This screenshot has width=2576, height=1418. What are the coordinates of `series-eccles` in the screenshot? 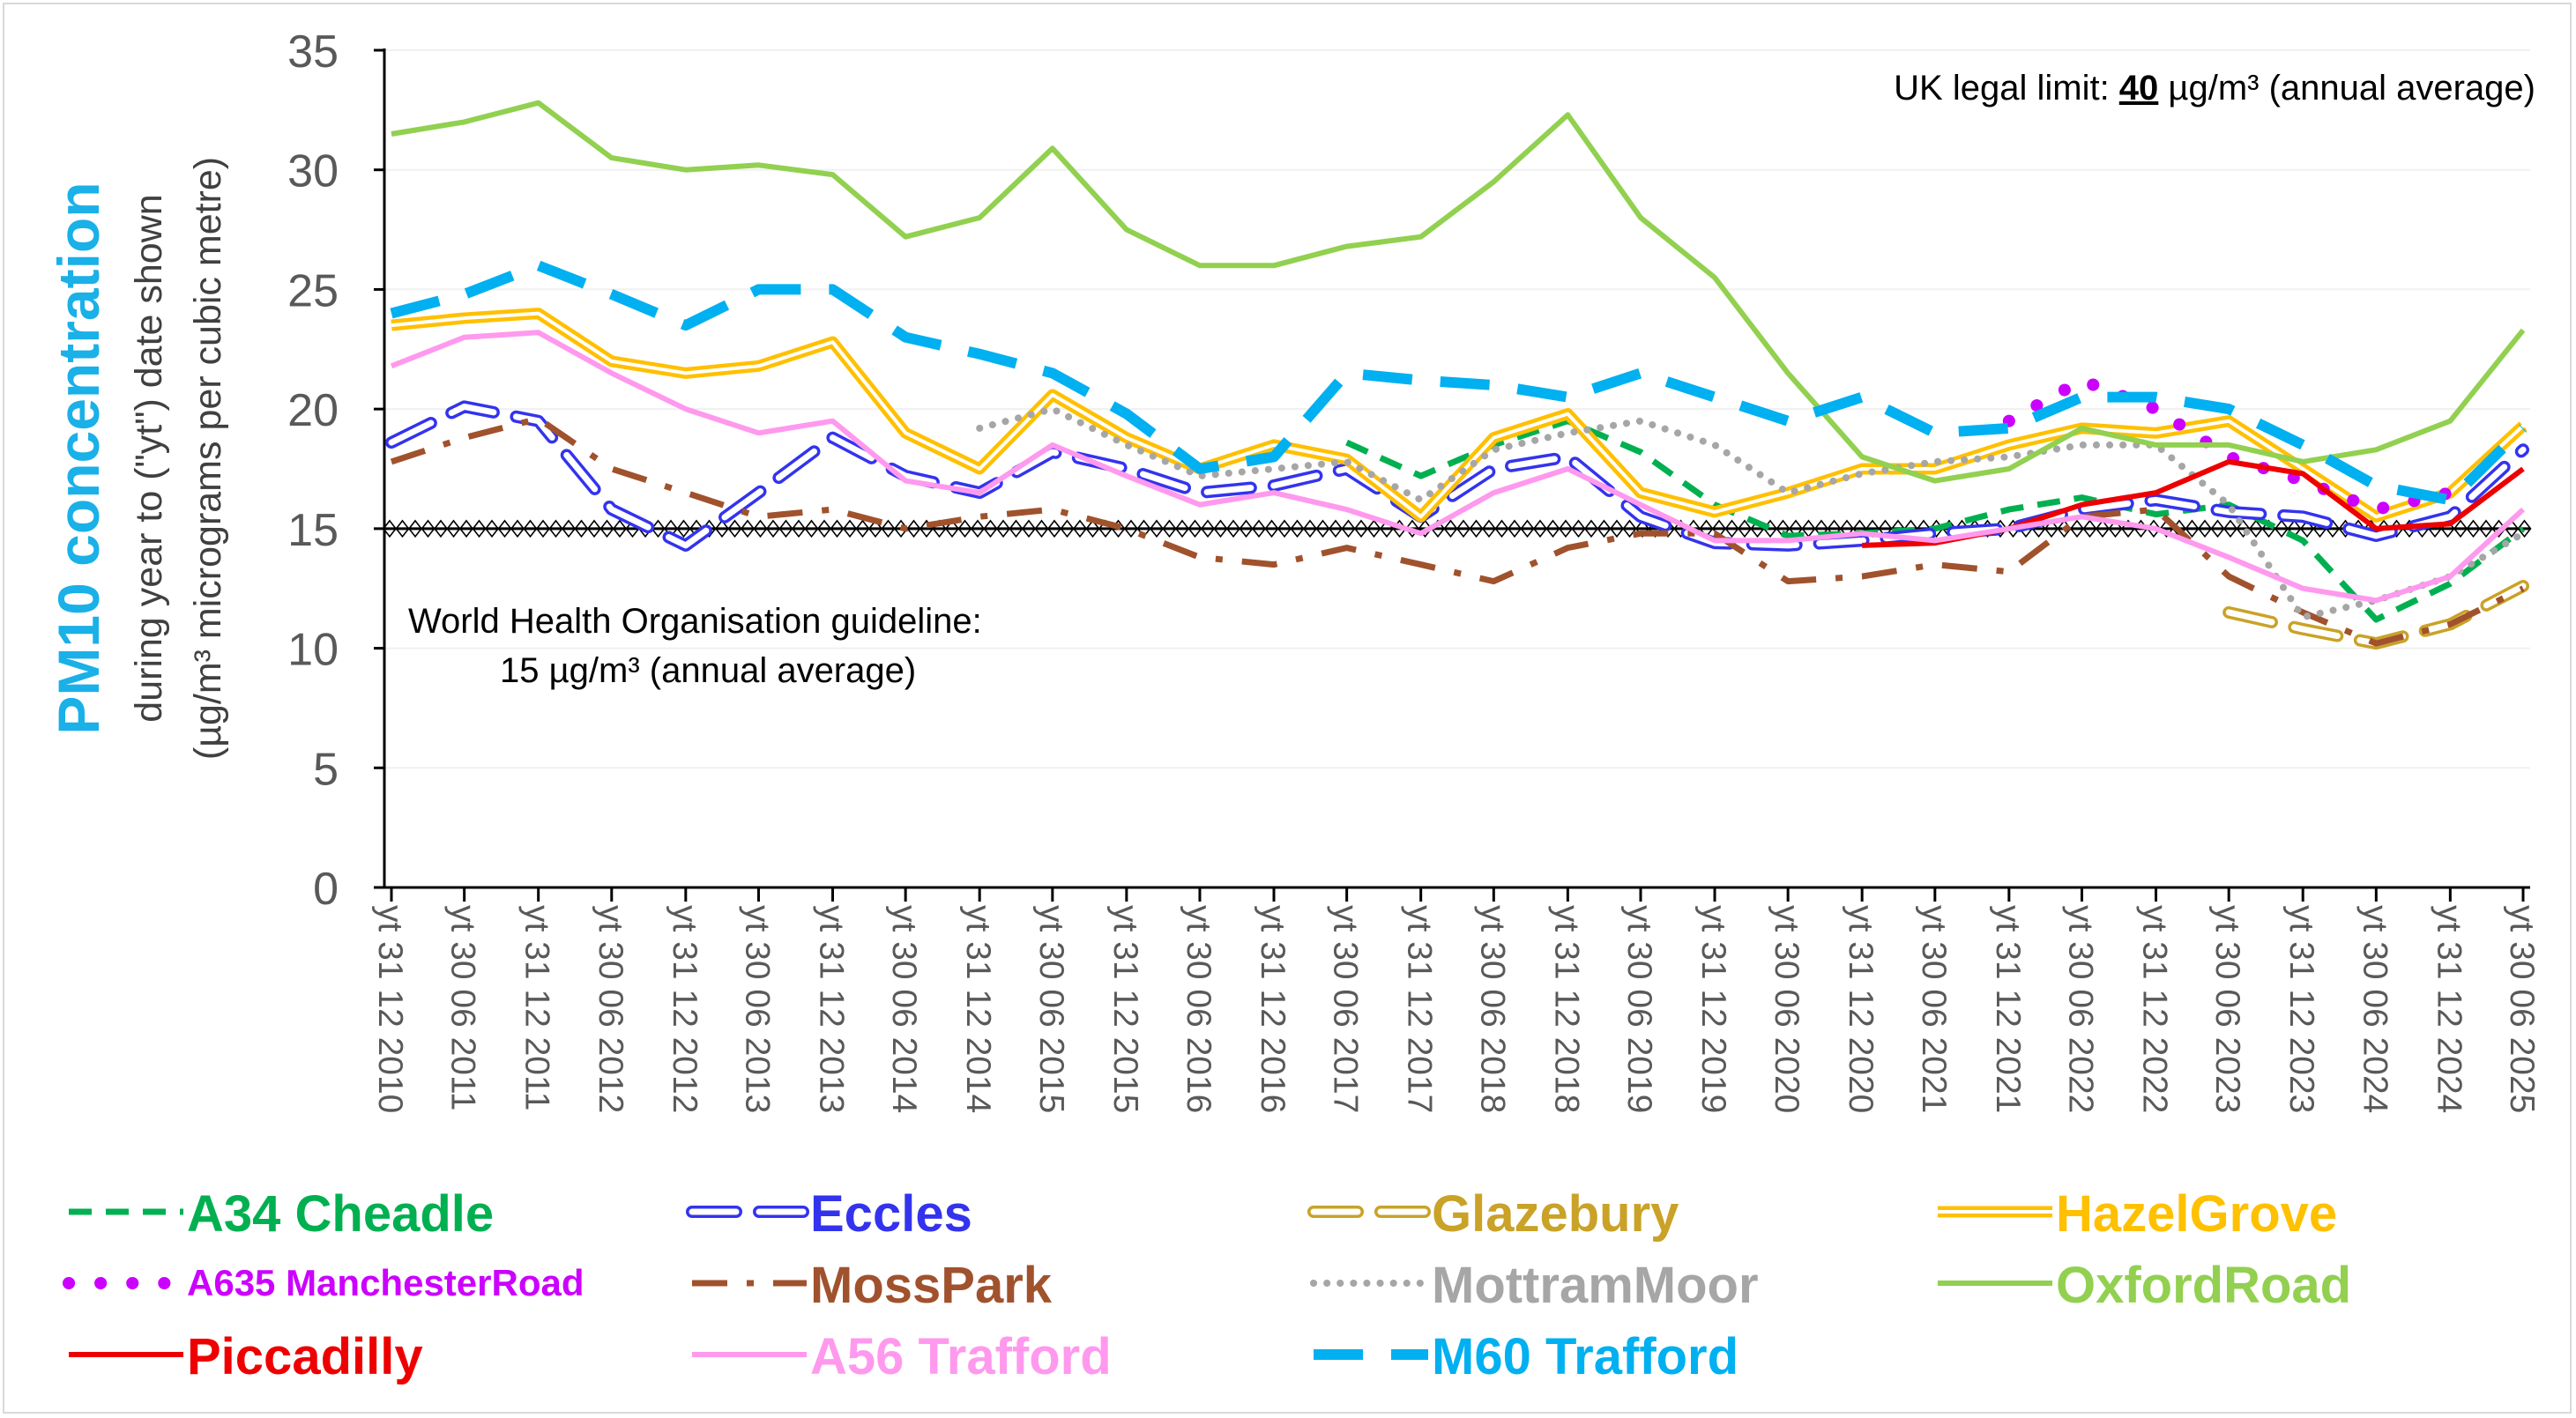 It's located at (1457, 476).